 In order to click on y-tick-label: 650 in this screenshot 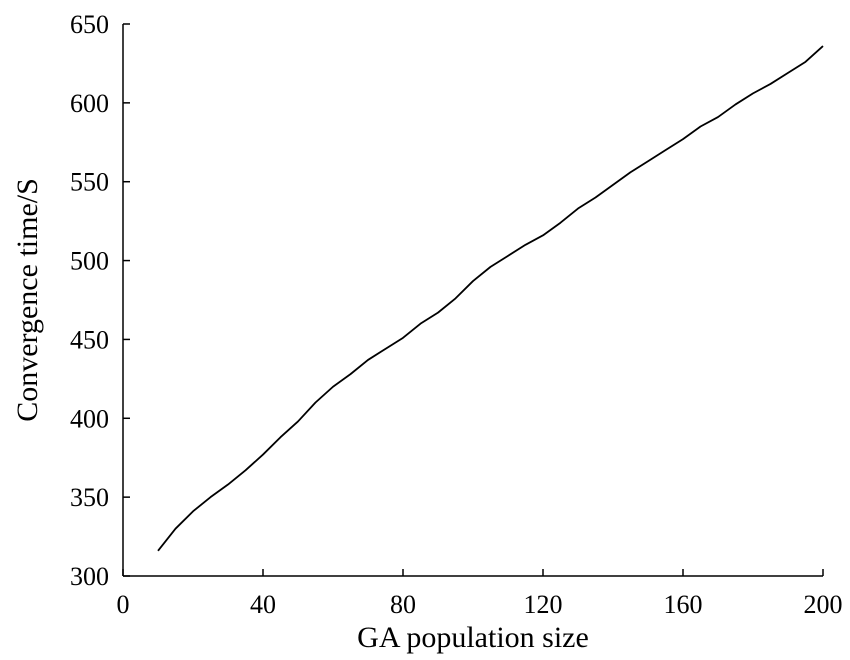, I will do `click(89, 24)`.